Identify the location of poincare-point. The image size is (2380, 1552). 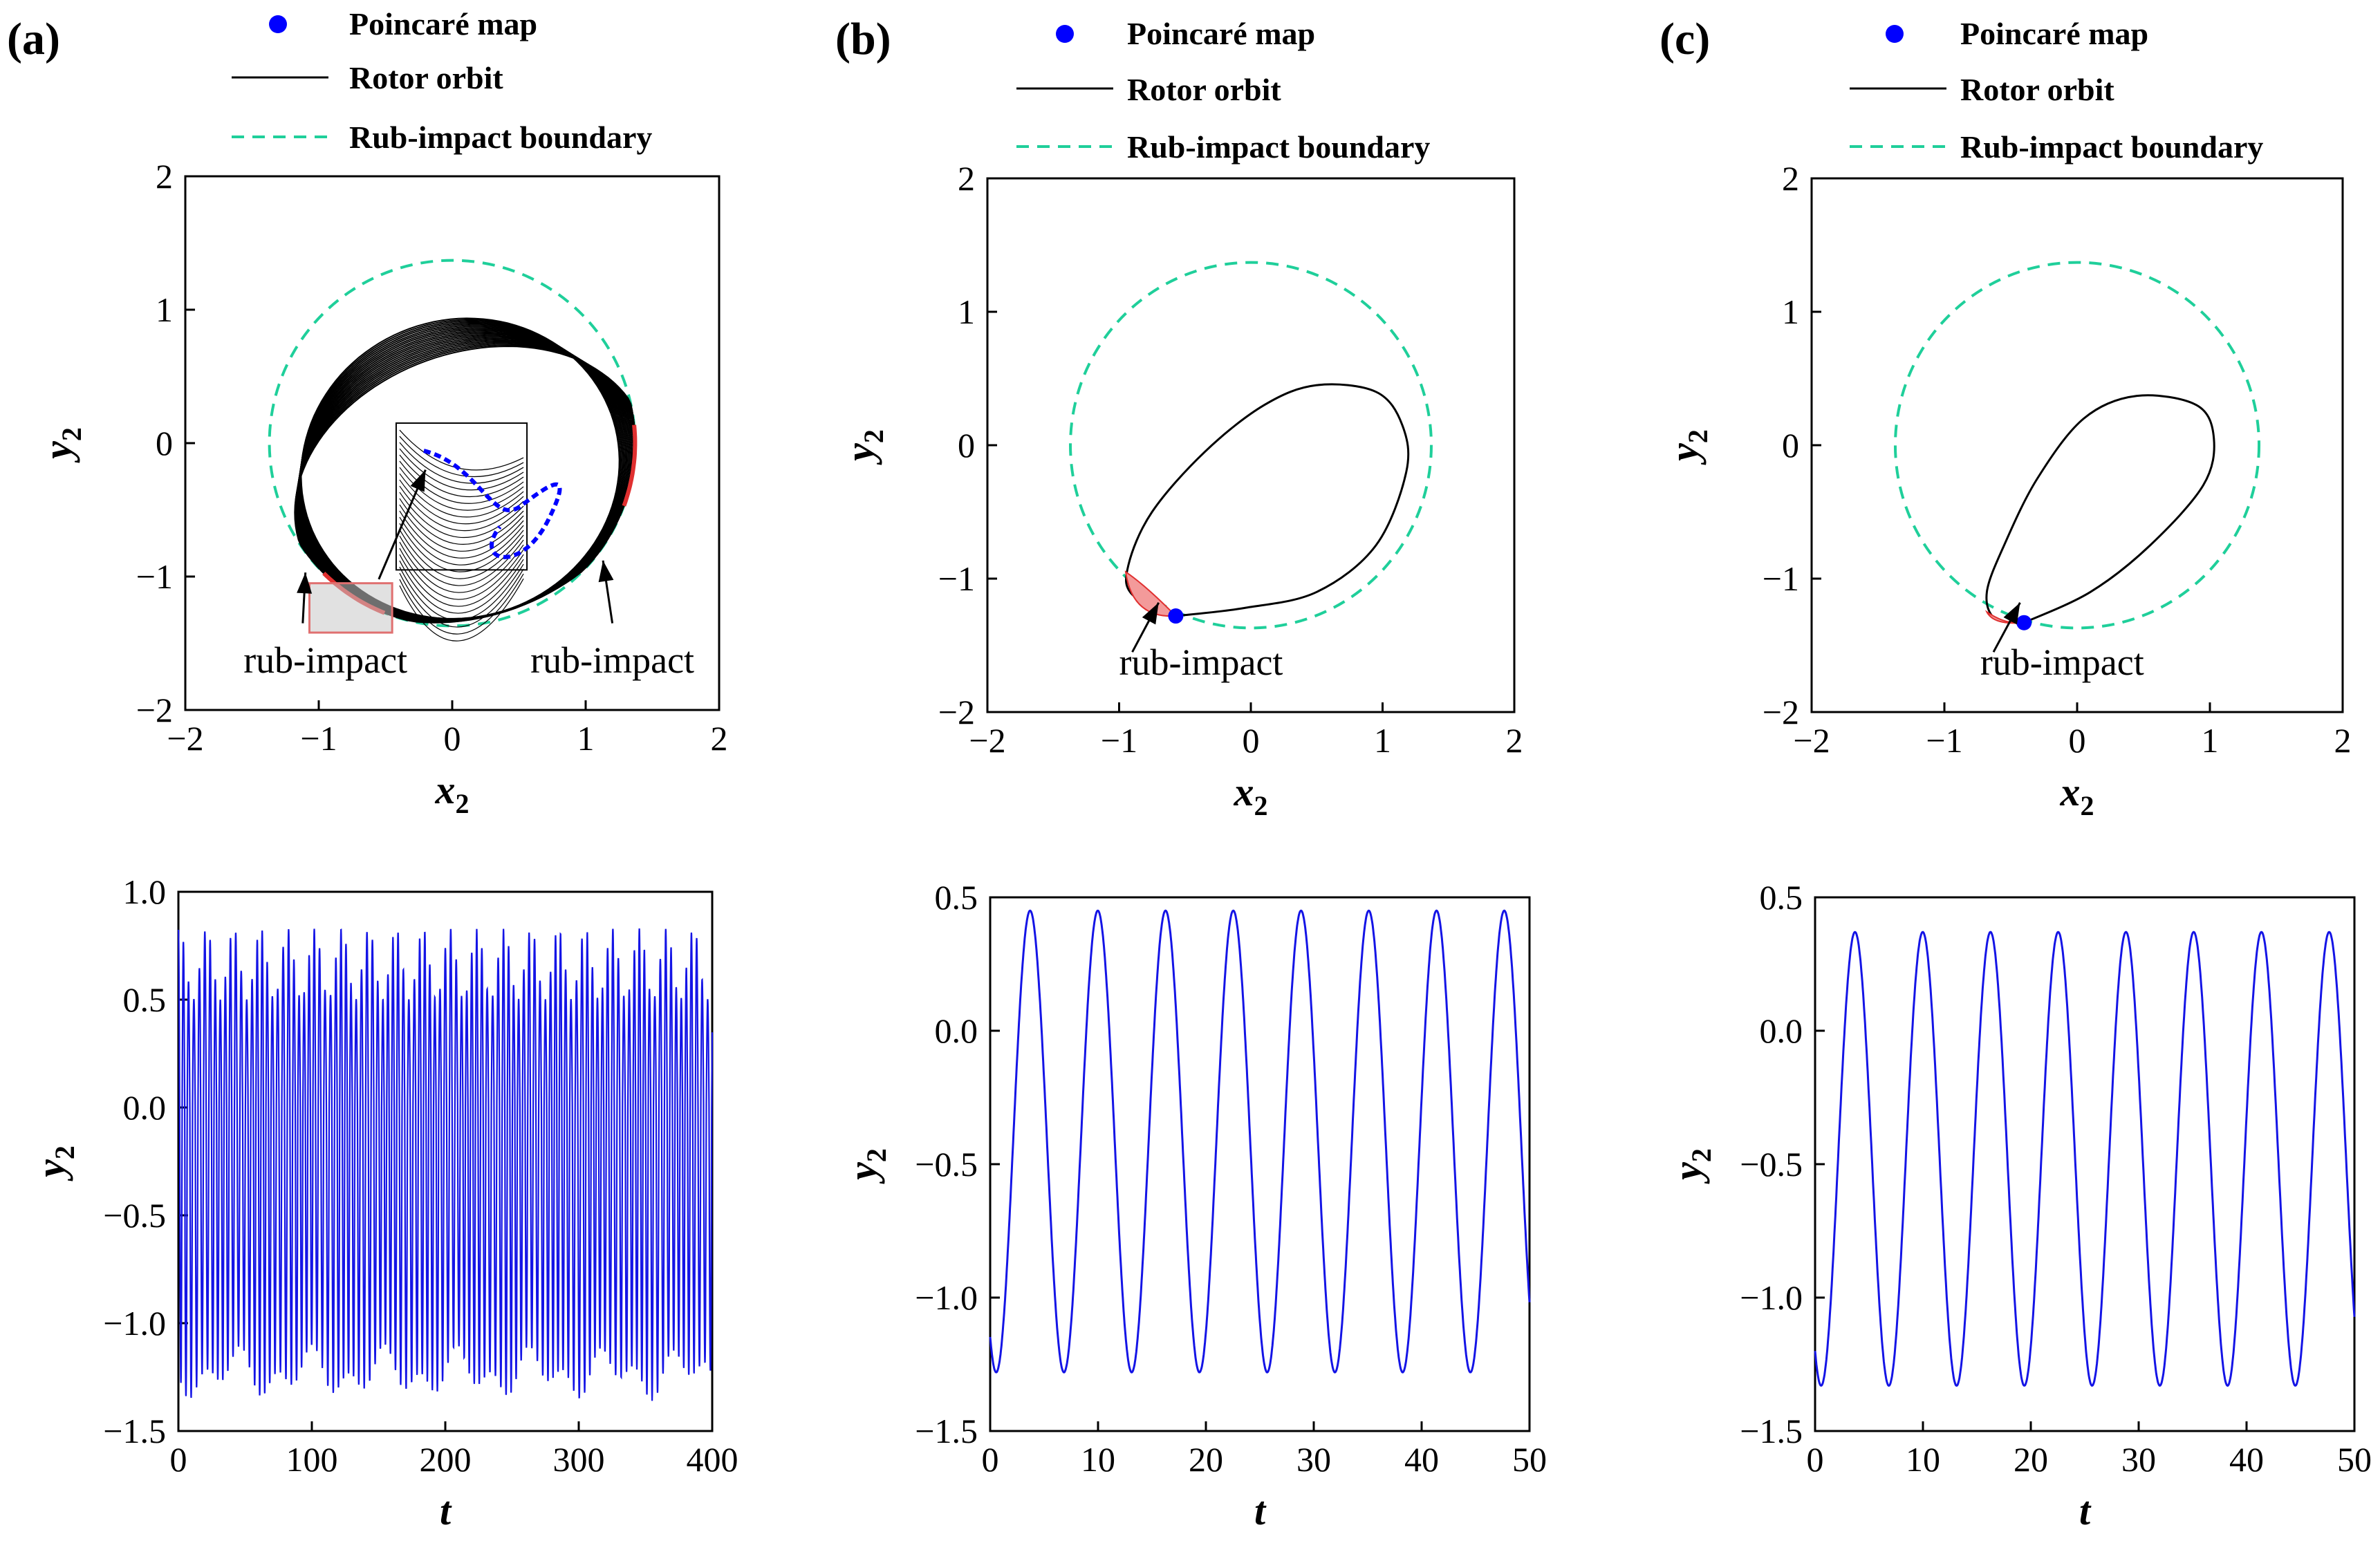
(1176, 616).